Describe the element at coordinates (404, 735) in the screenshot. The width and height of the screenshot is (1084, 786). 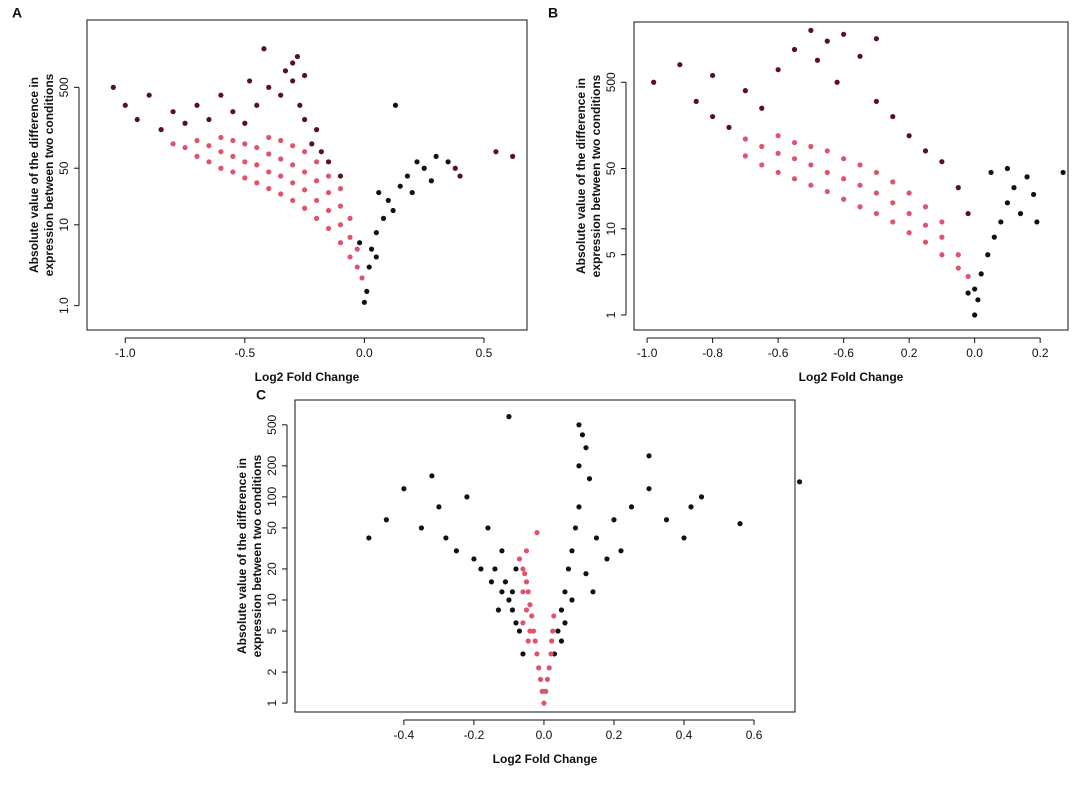
I see `x-tick-label: -0.4` at that location.